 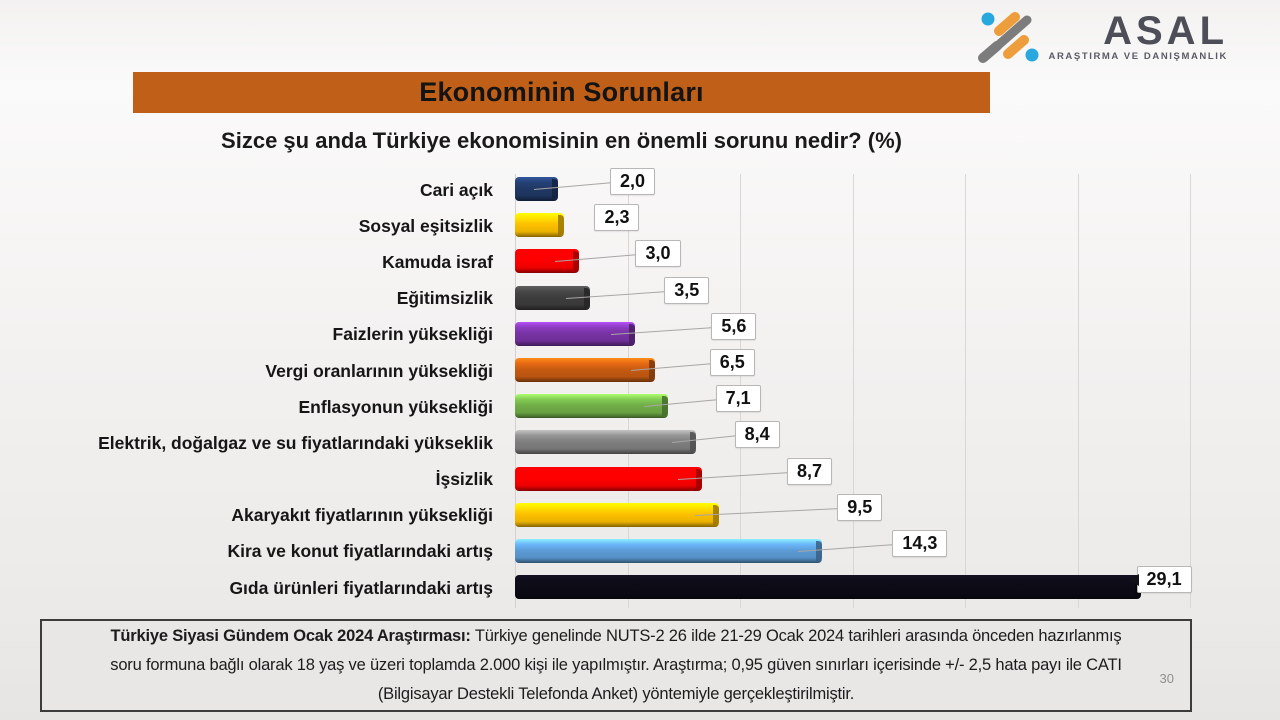 I want to click on chart-row: Cari açık 2,0, so click(x=598, y=188).